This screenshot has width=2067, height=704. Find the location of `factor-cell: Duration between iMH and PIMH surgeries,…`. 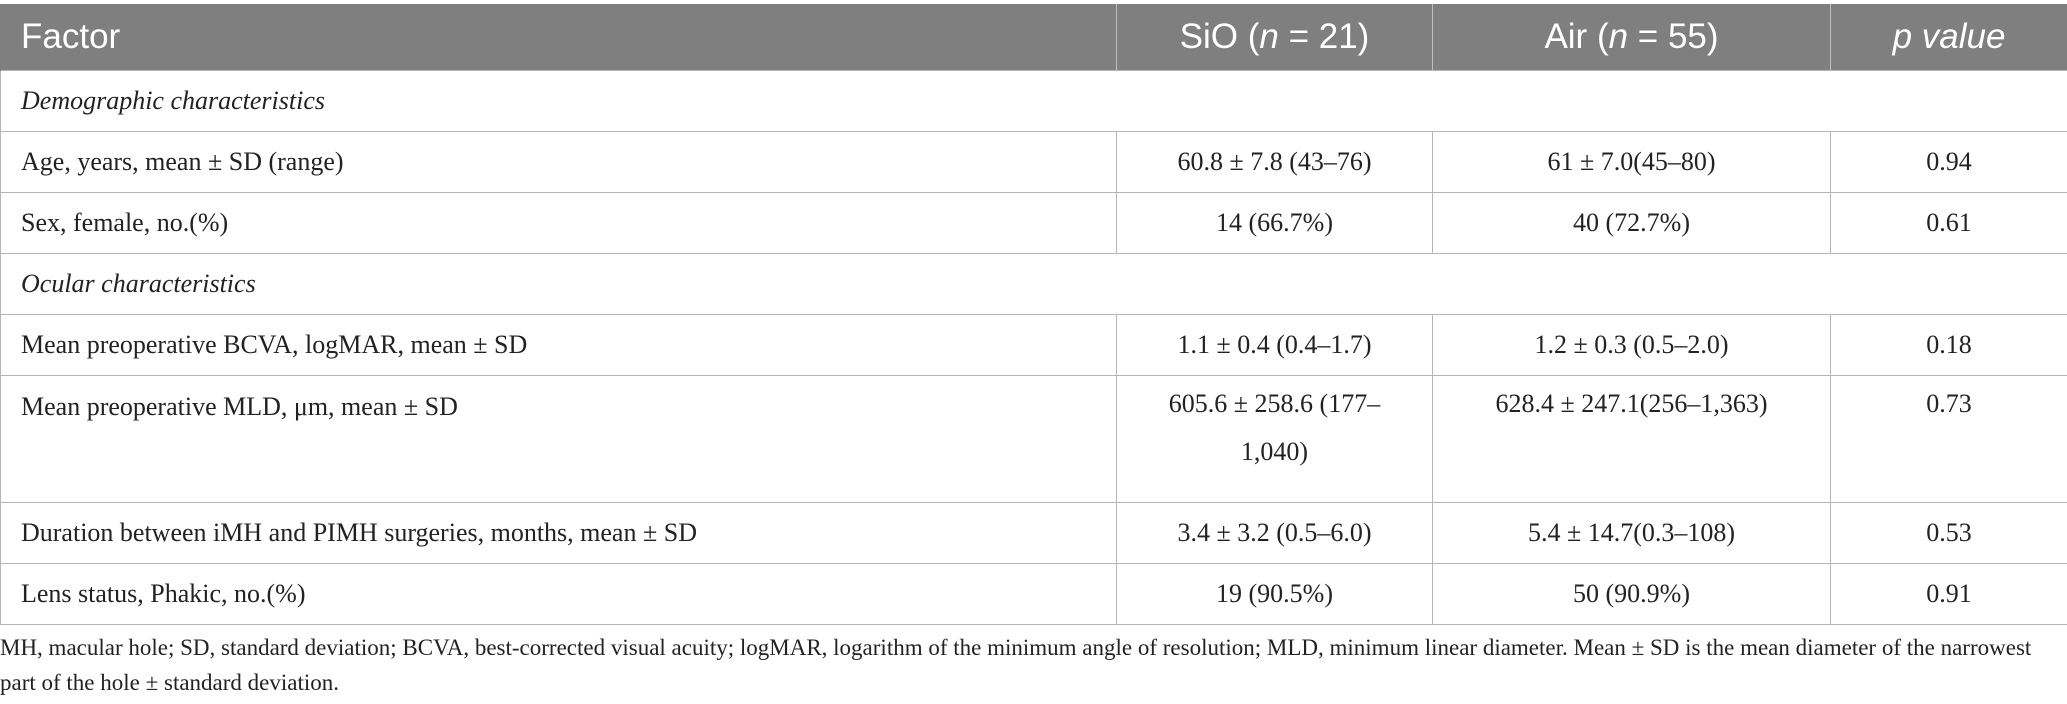

factor-cell: Duration between iMH and PIMH surgeries,… is located at coordinates (558, 533).